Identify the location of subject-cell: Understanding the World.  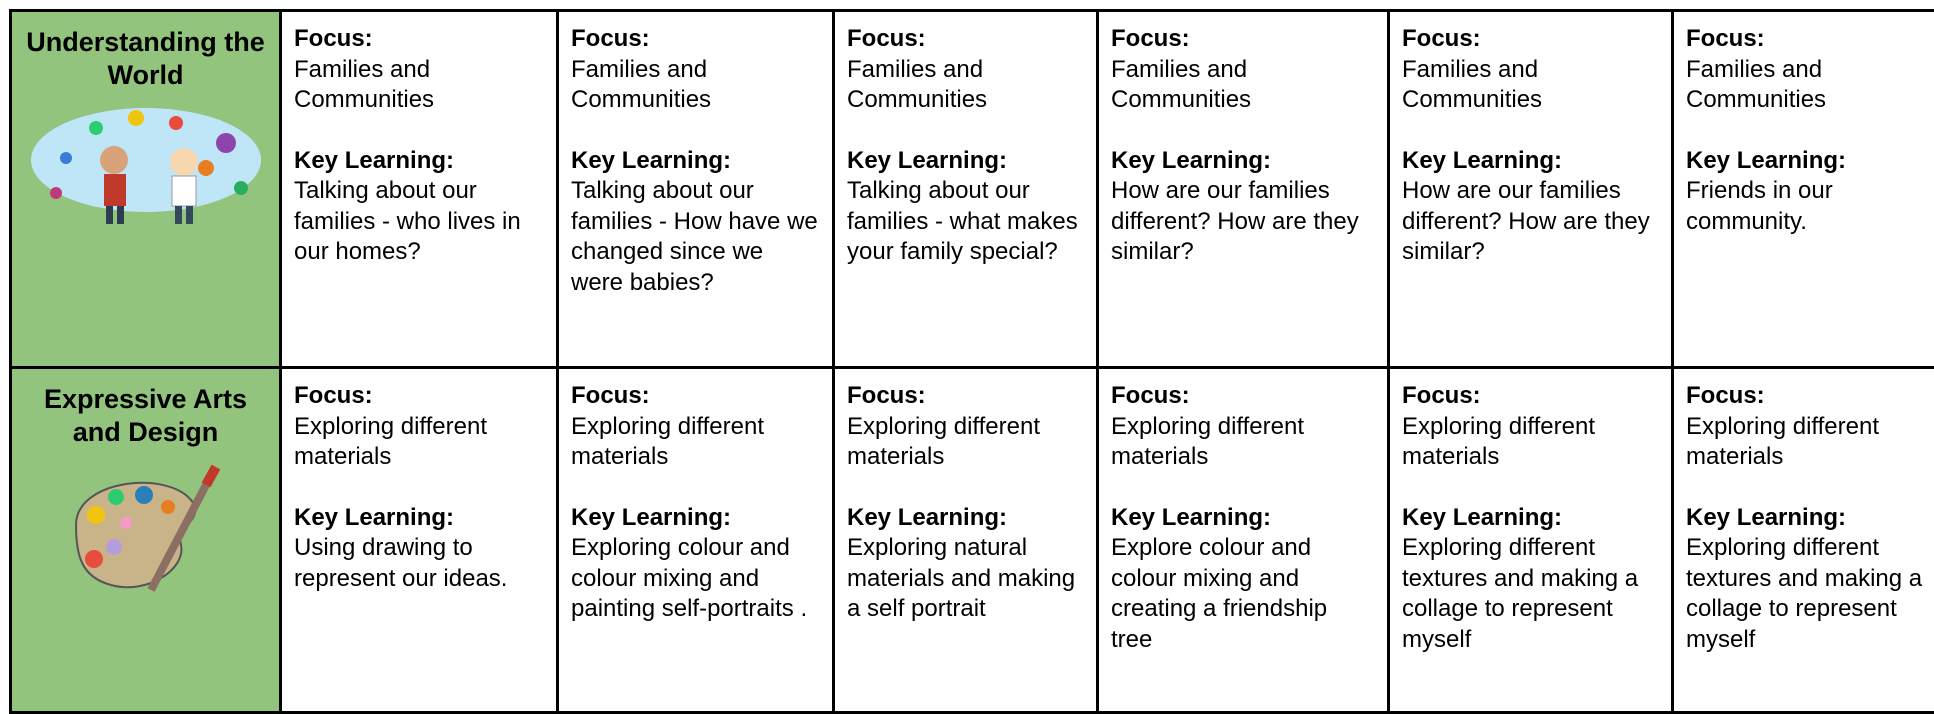
(147, 190).